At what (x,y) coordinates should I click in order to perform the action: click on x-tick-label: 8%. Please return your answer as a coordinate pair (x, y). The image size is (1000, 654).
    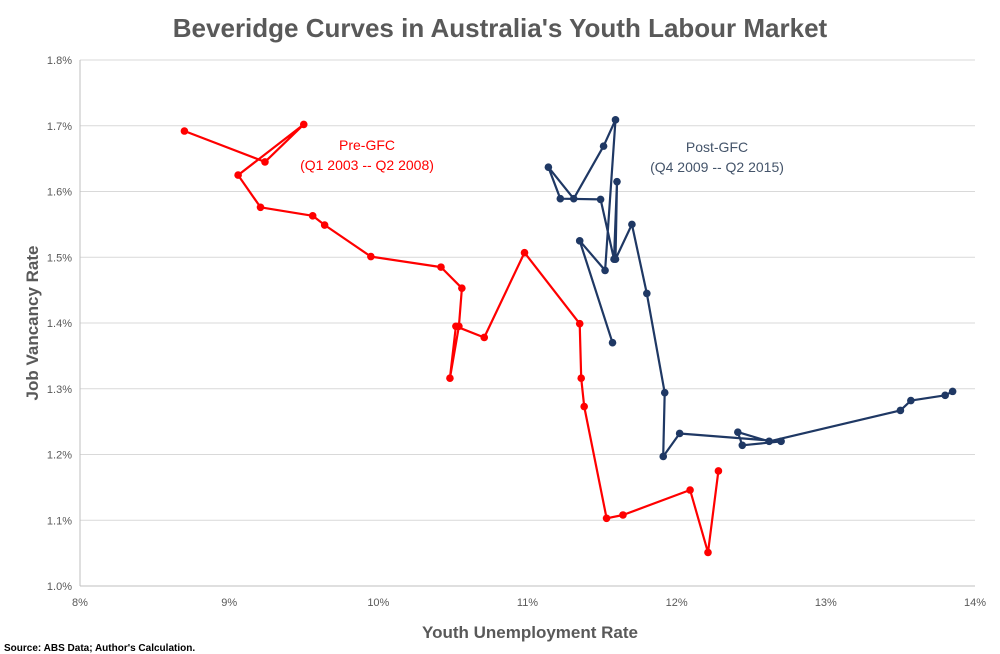
    Looking at the image, I should click on (80, 603).